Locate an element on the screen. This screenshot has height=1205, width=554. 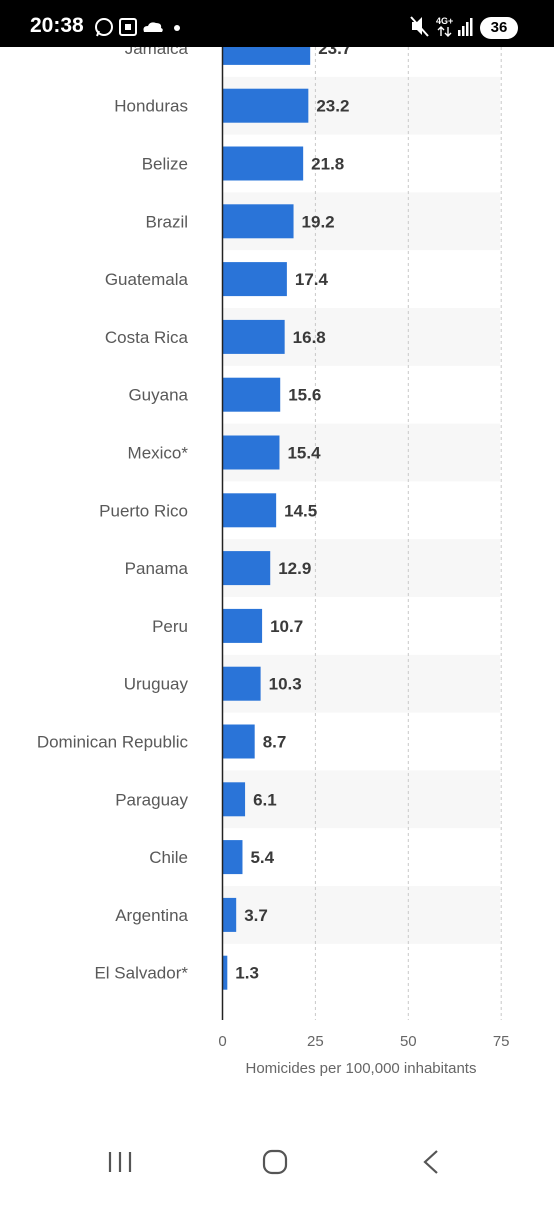
battery-level: 36 is located at coordinates (499, 27).